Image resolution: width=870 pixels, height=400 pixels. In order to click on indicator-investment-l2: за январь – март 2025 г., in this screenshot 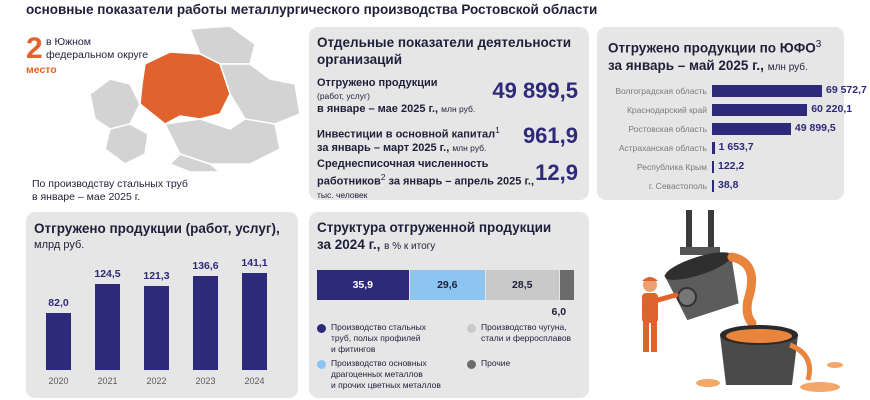, I will do `click(383, 147)`.